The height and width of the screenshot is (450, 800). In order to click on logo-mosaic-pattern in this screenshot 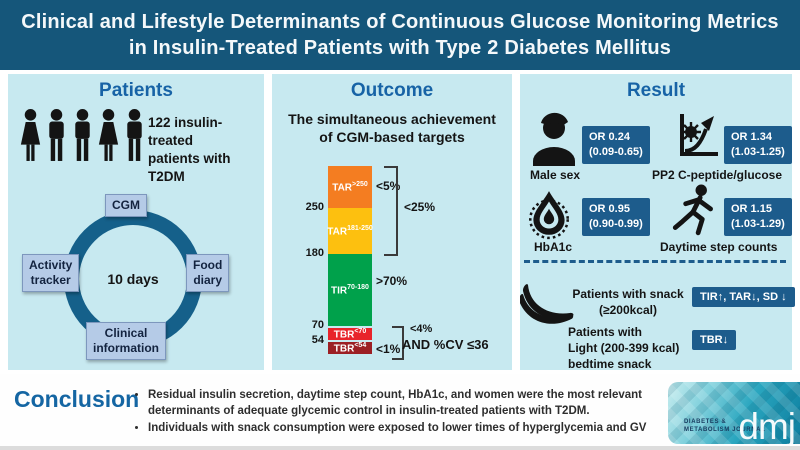, I will do `click(734, 413)`.